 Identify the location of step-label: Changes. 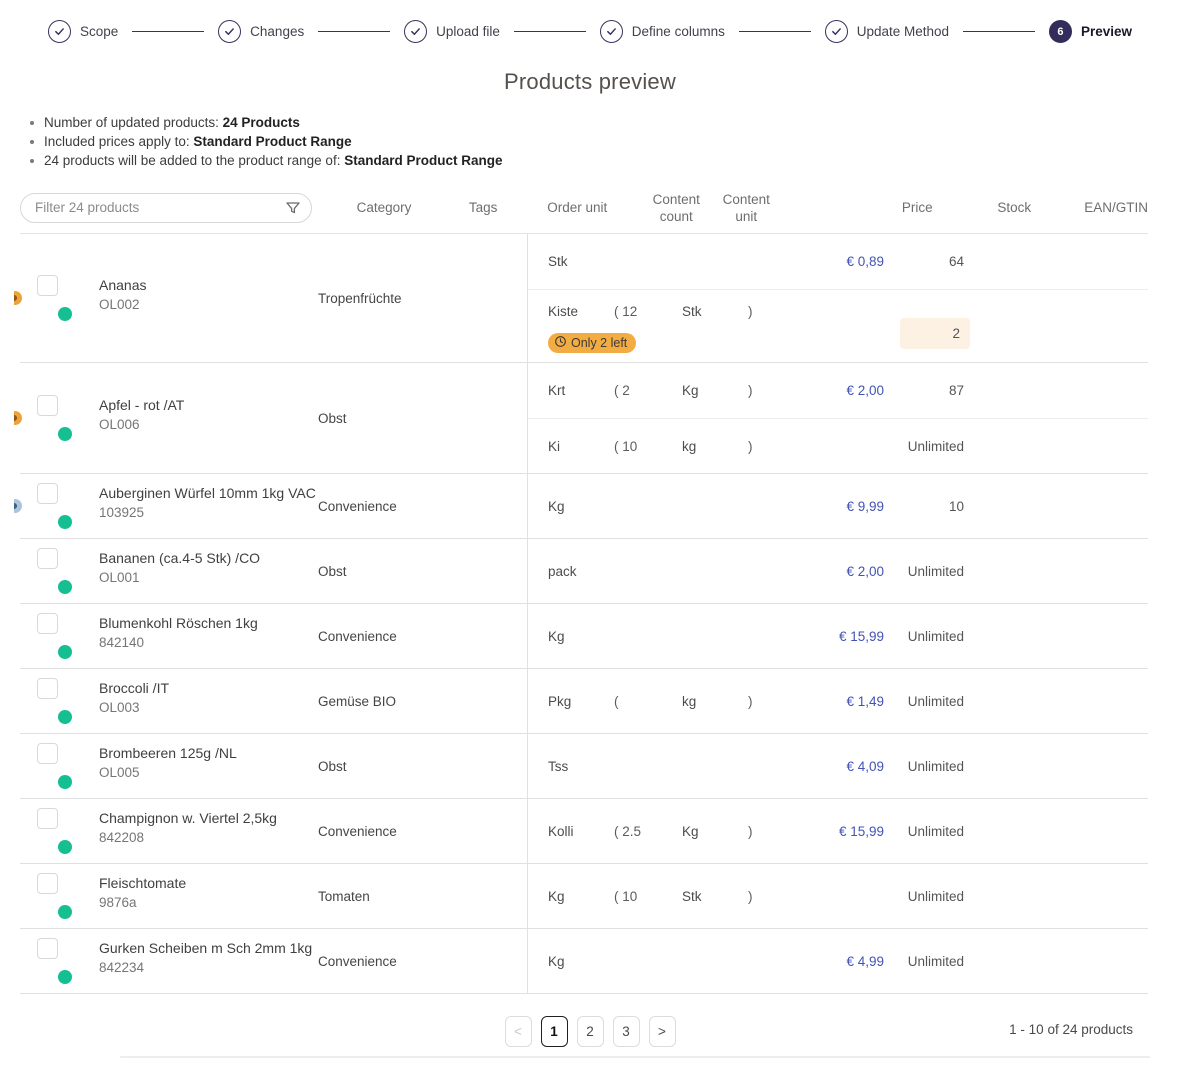
(277, 31).